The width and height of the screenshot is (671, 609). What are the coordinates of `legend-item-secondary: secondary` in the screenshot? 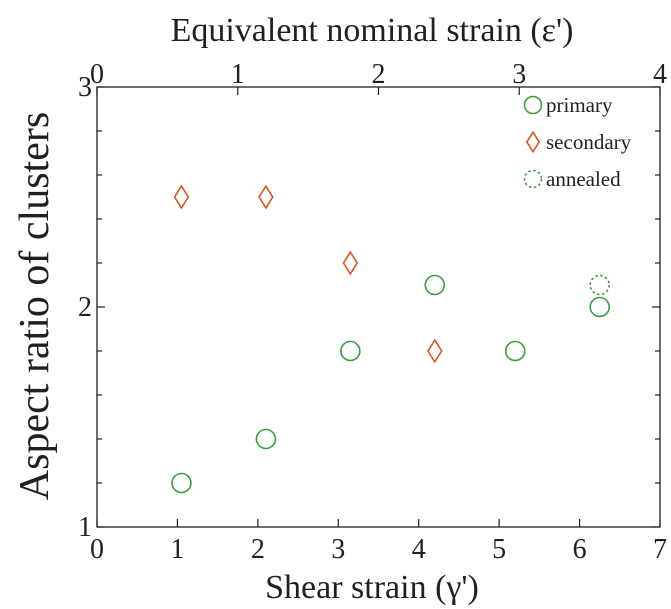 It's located at (578, 142).